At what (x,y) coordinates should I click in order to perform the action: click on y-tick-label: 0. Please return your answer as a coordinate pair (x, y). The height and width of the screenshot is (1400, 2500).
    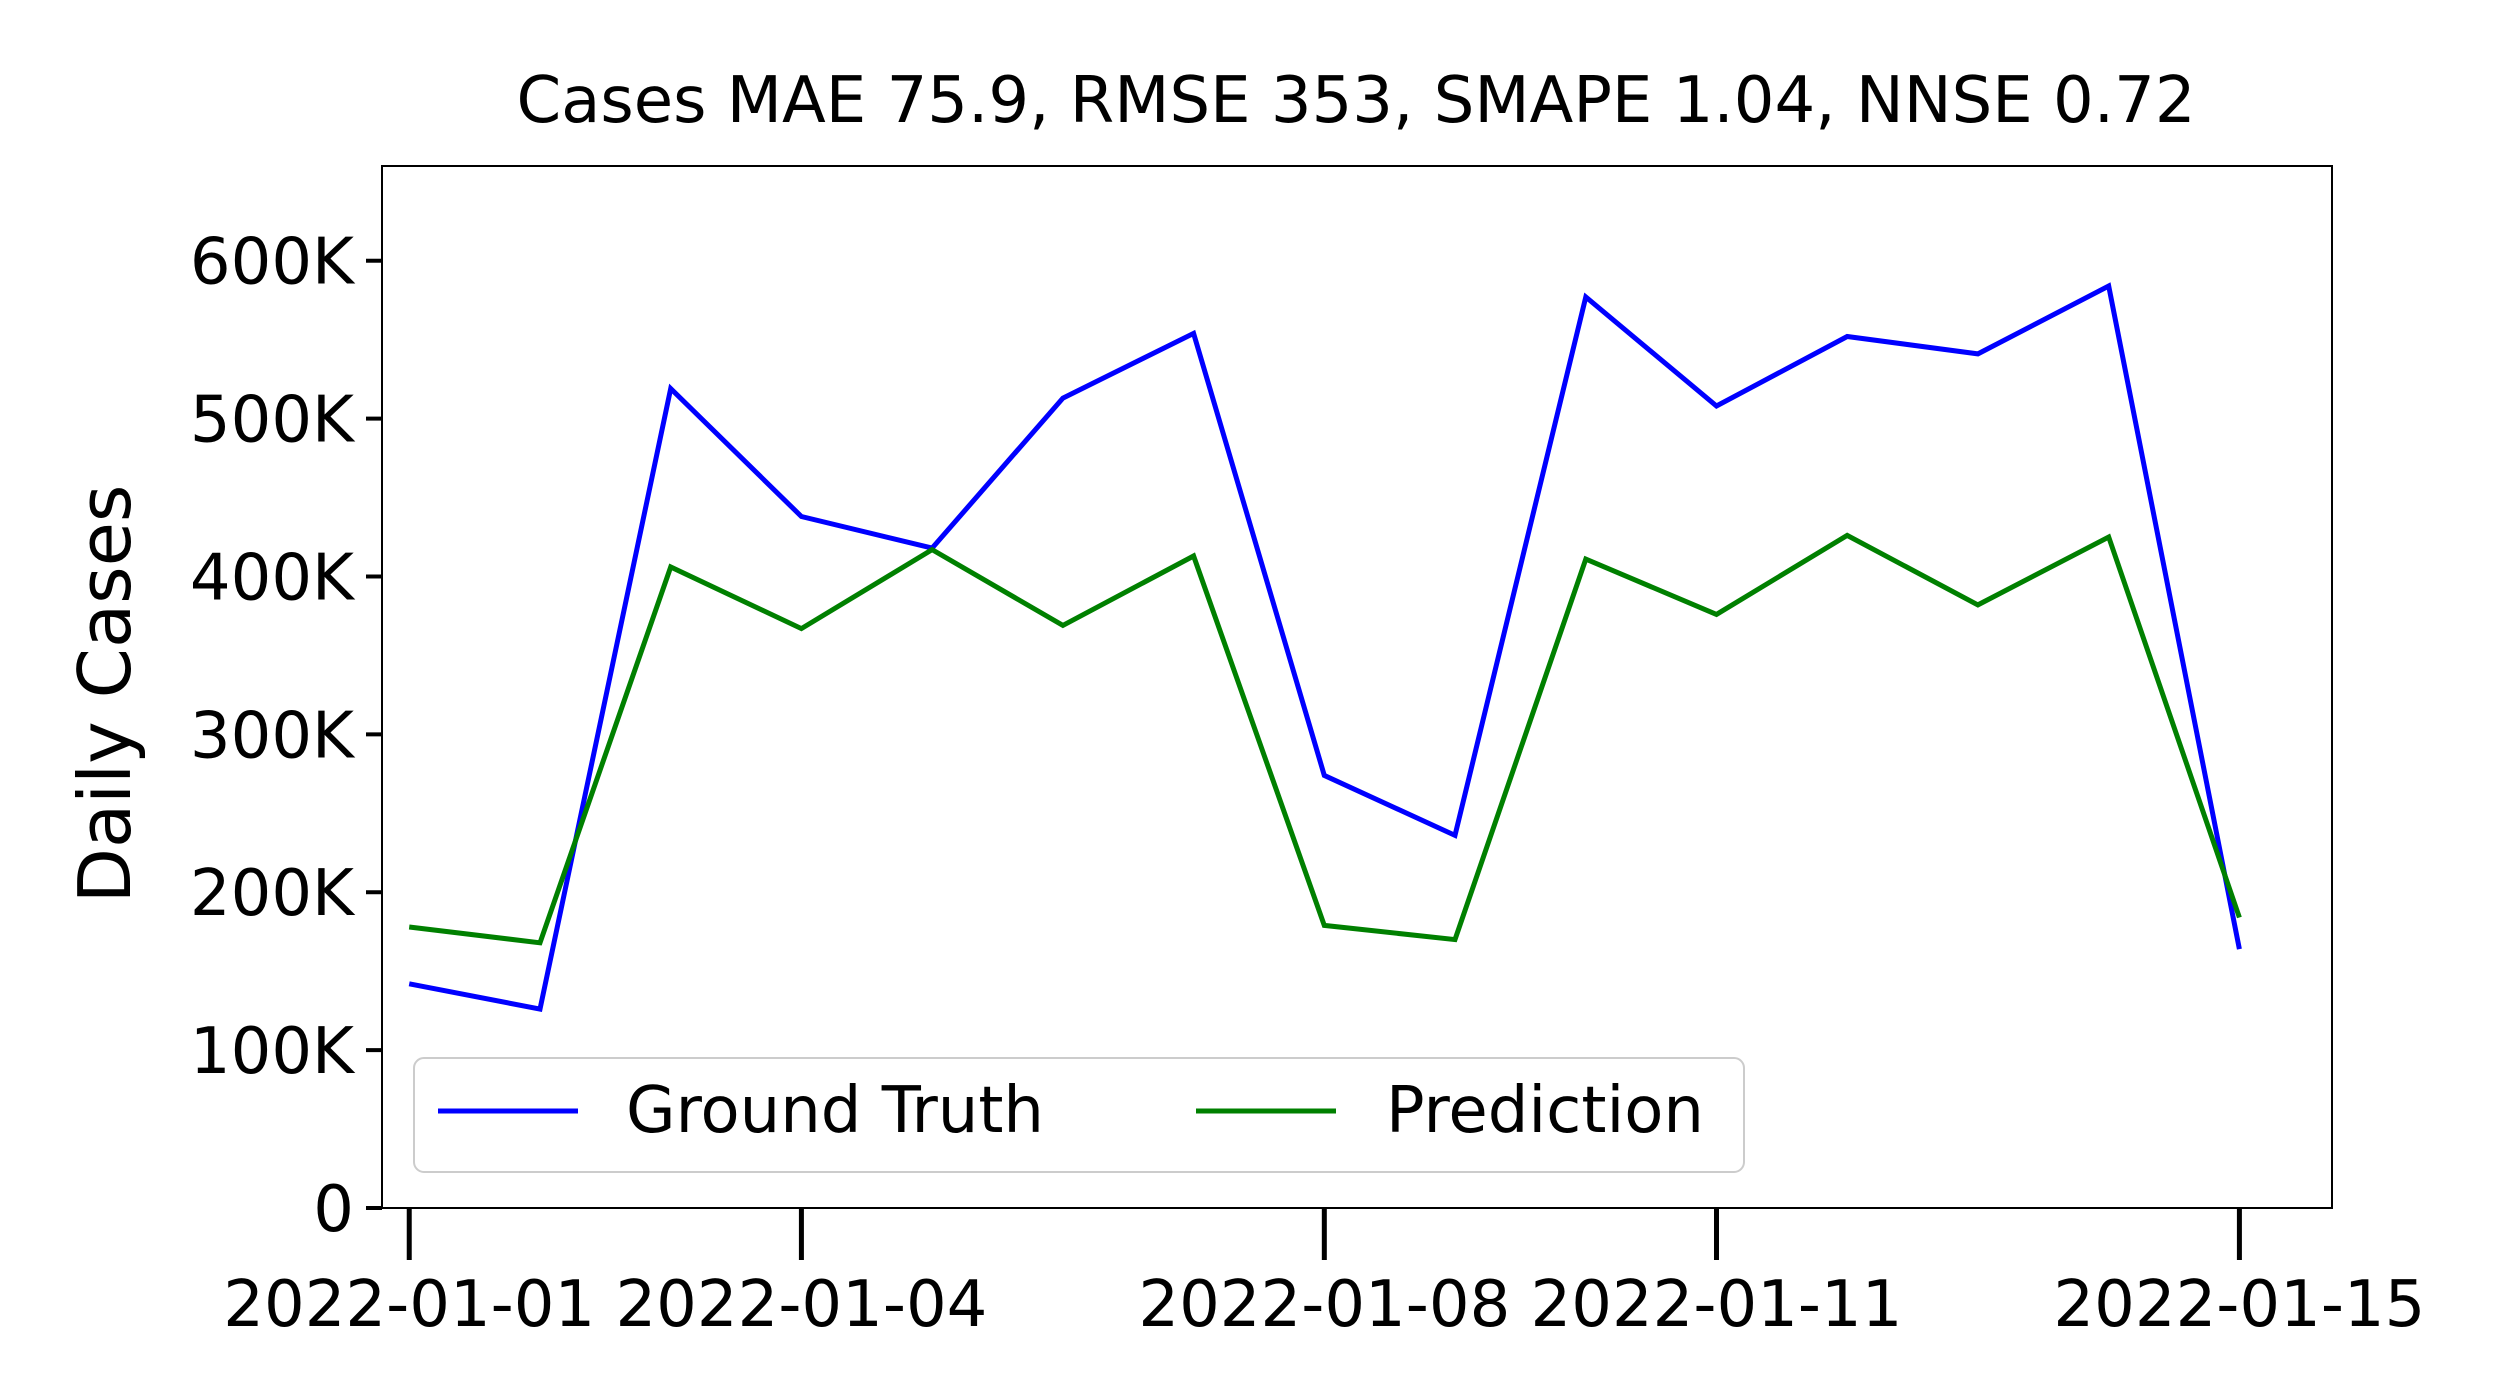
    Looking at the image, I should click on (333, 1210).